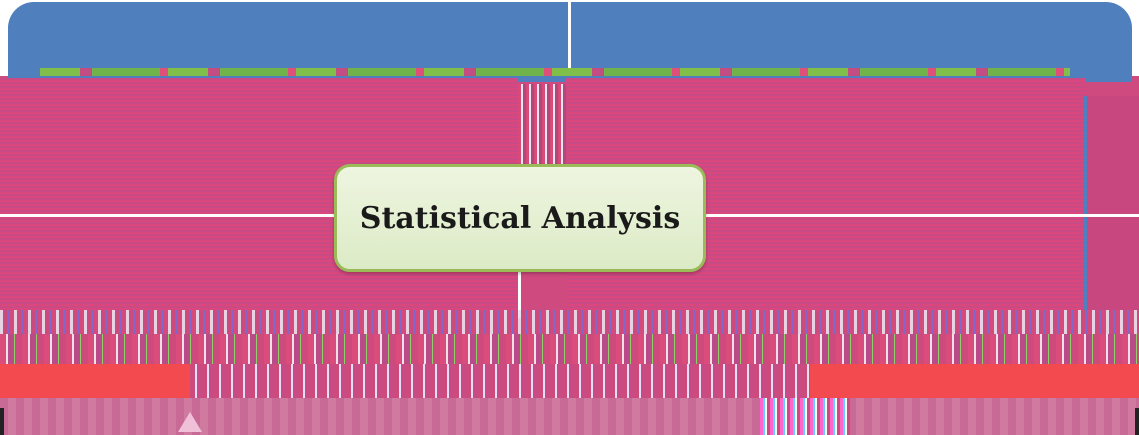 Image resolution: width=1139 pixels, height=435 pixels. What do you see at coordinates (1112, 206) in the screenshot?
I see `right-edge-panel` at bounding box center [1112, 206].